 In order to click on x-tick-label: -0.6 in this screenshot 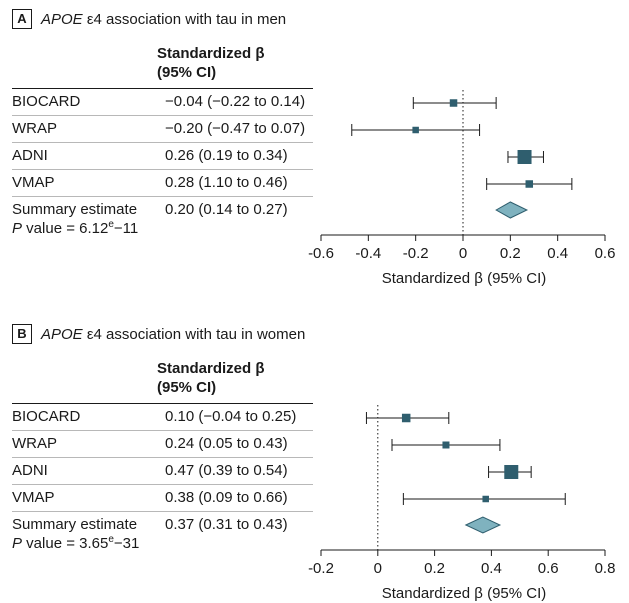, I will do `click(321, 253)`.